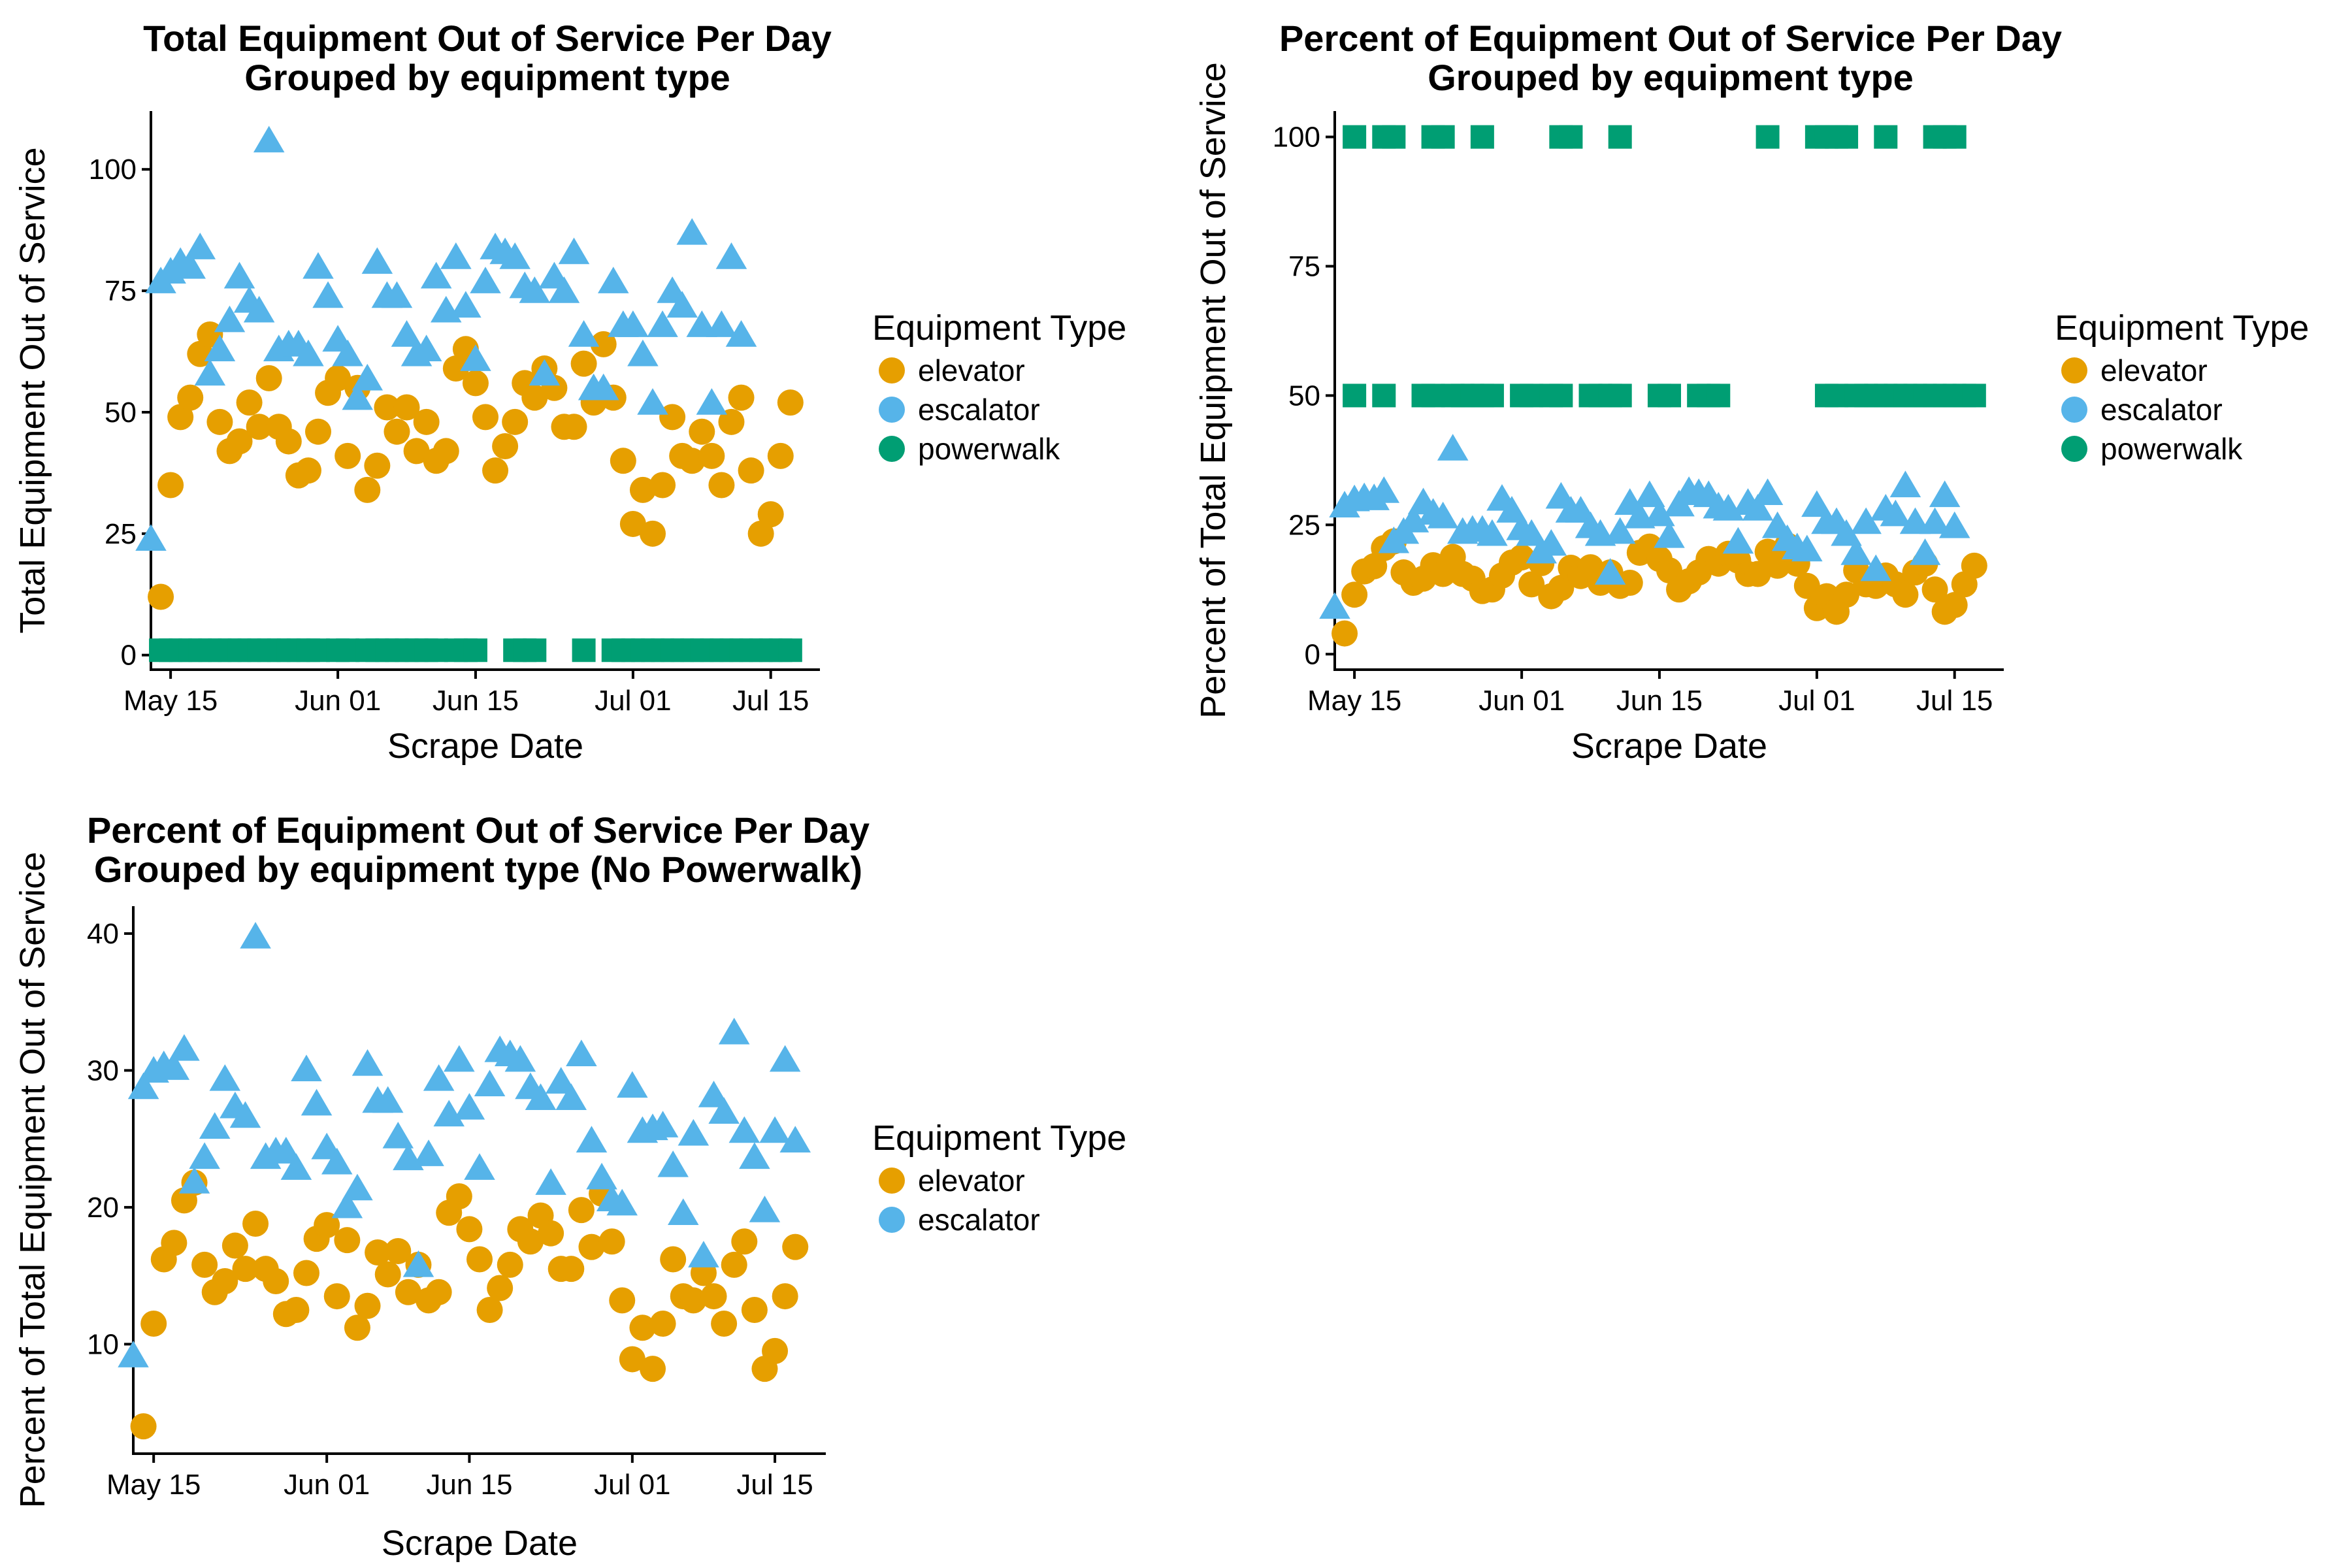 This screenshot has height=1568, width=2352. Describe the element at coordinates (1354, 701) in the screenshot. I see `x-tick-label: May 15` at that location.